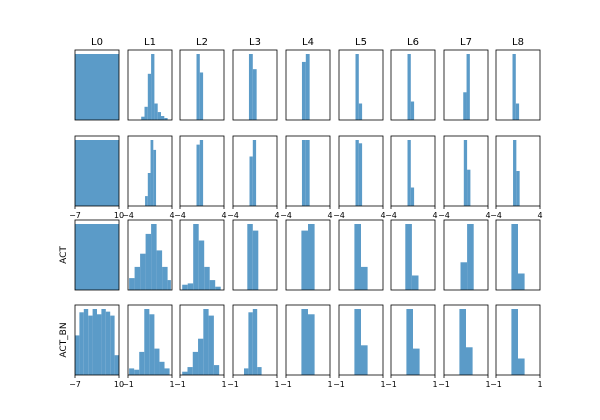  What do you see at coordinates (434, 215) in the screenshot?
I see `x-tick-label: 4` at bounding box center [434, 215].